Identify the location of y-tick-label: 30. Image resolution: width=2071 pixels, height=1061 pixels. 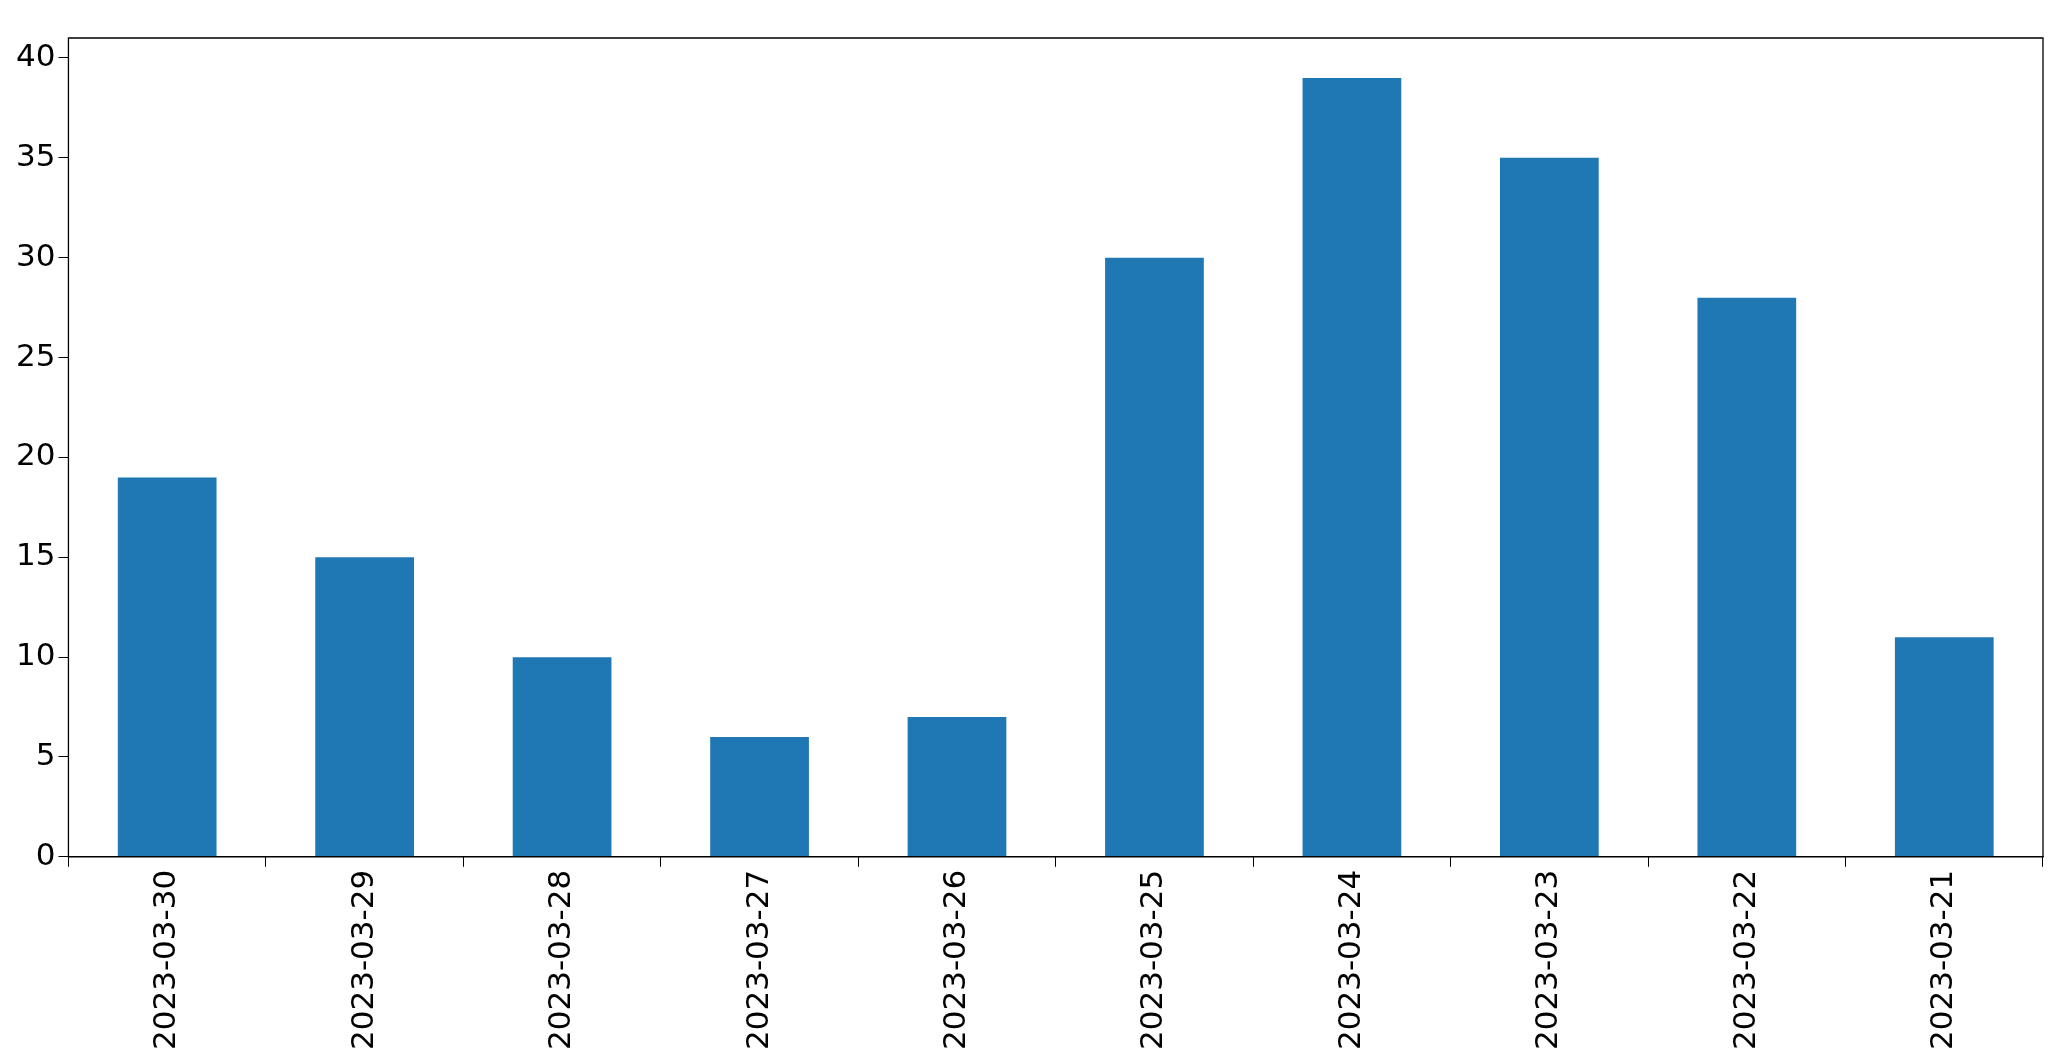
(35, 254).